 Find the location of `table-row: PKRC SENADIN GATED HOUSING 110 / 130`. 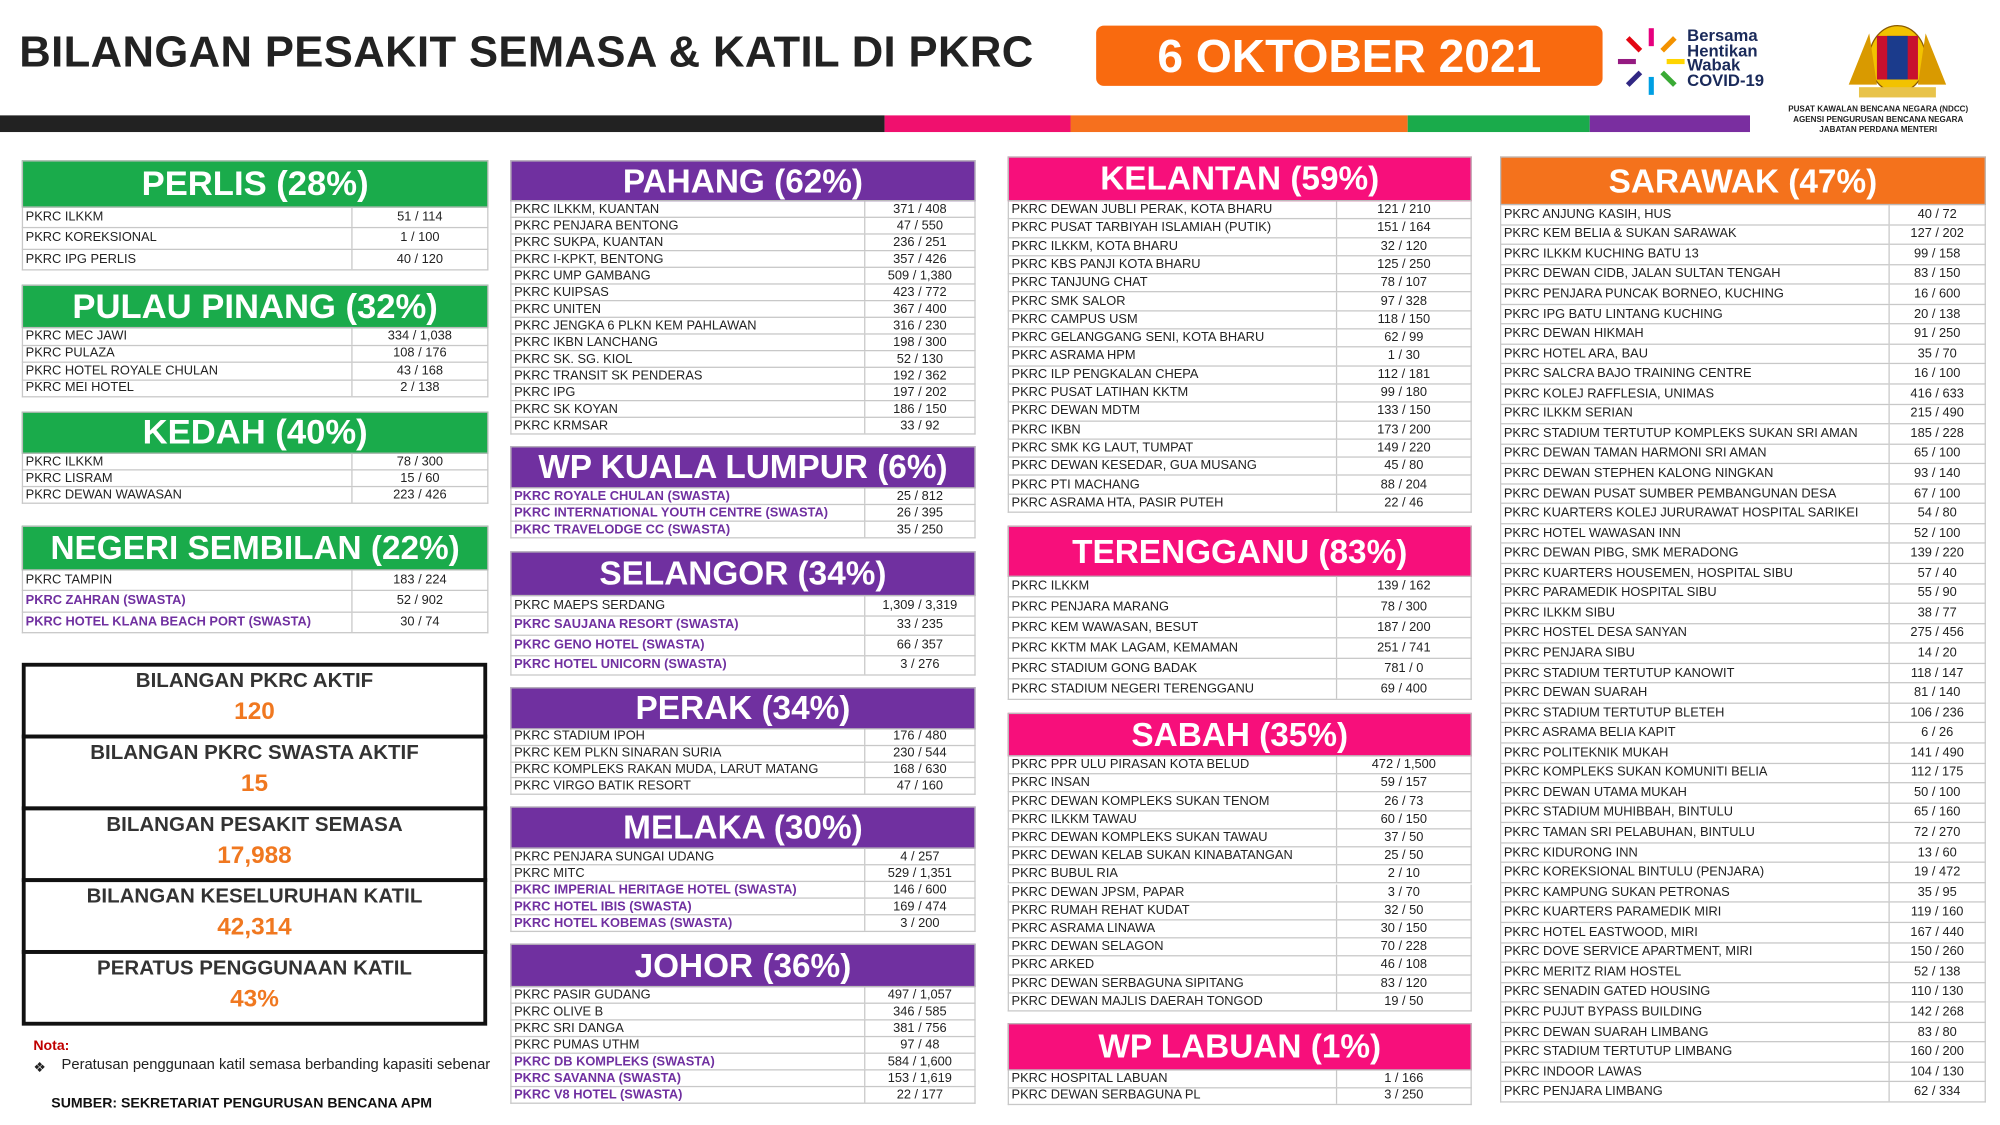

table-row: PKRC SENADIN GATED HOUSING 110 / 130 is located at coordinates (1742, 992).